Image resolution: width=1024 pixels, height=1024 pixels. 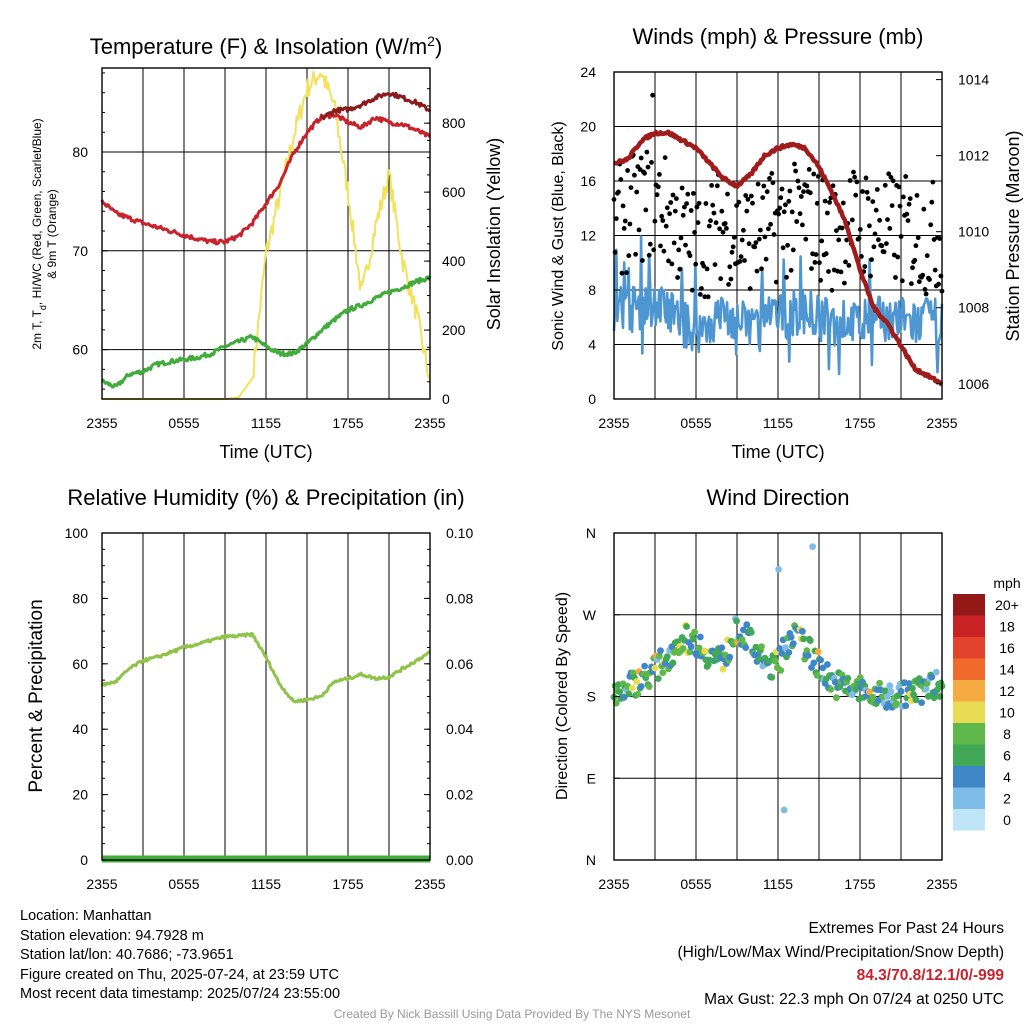 I want to click on speed-colorbar: 0 2 4 6 8 10 12 14 16 18 20+, so click(x=986, y=712).